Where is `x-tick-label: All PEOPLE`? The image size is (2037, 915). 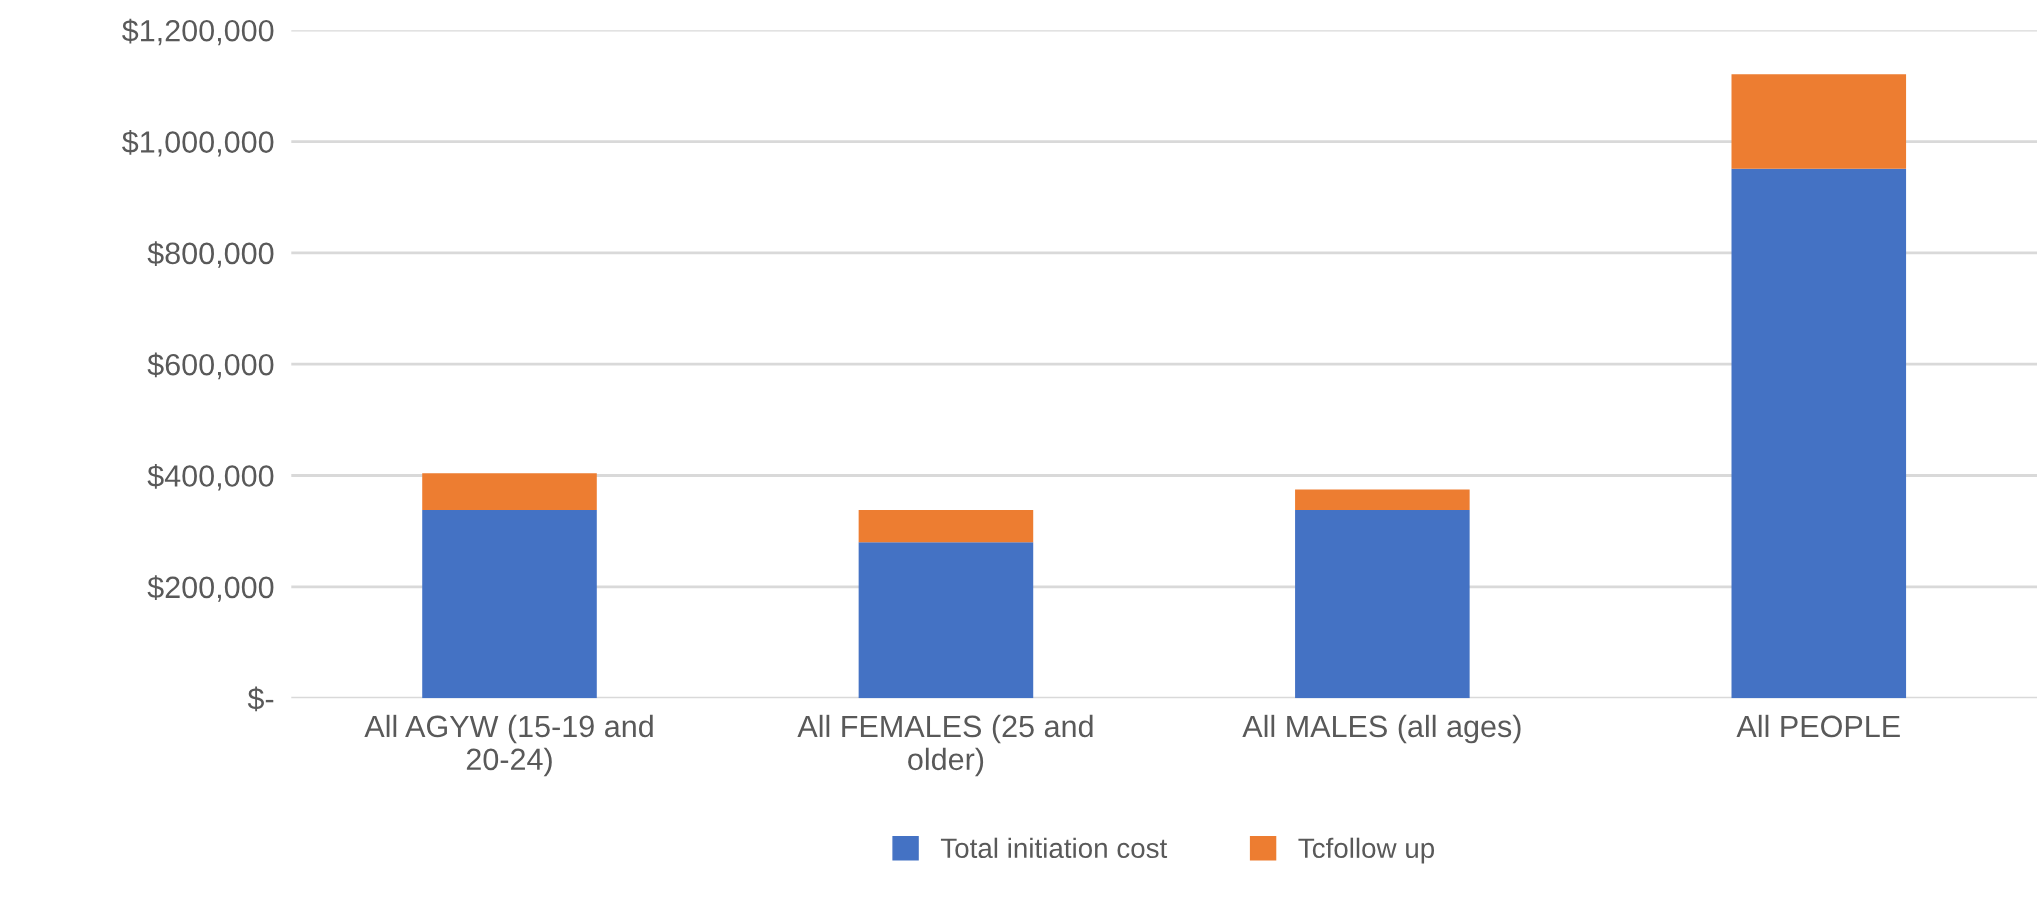 x-tick-label: All PEOPLE is located at coordinates (1818, 726).